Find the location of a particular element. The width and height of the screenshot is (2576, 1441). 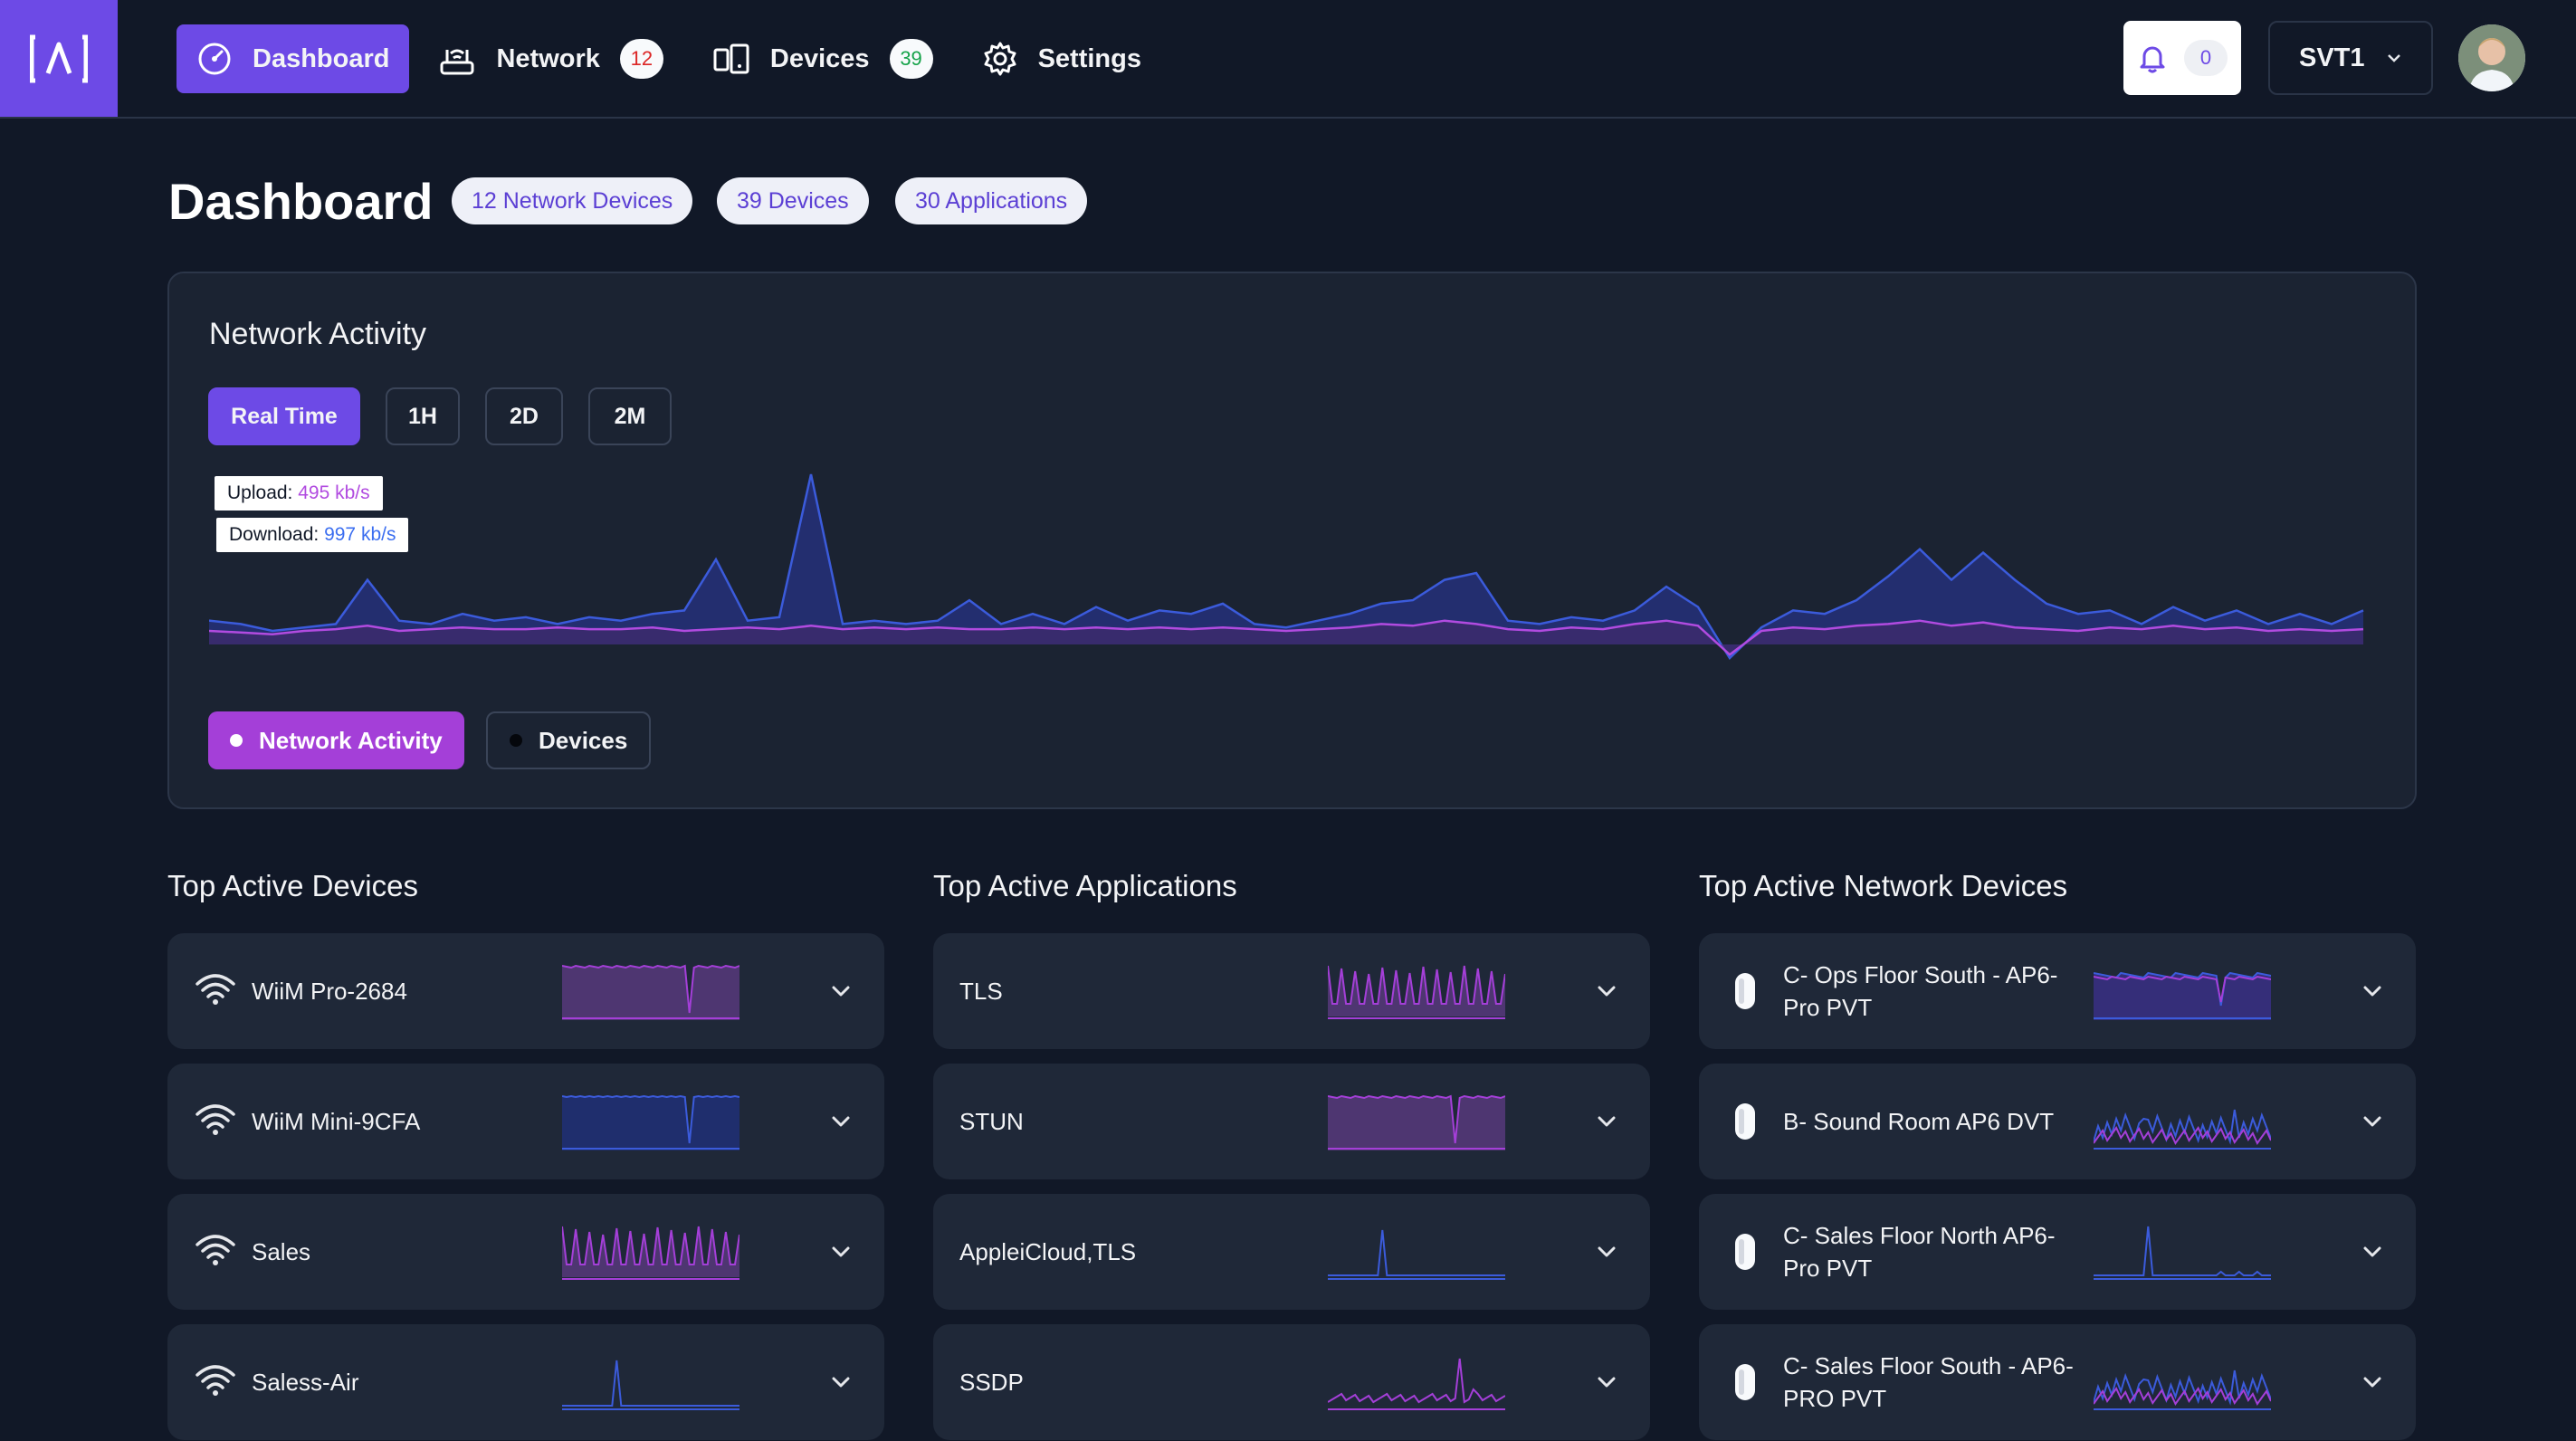

nav-dashboard: Dashboard is located at coordinates (294, 58).